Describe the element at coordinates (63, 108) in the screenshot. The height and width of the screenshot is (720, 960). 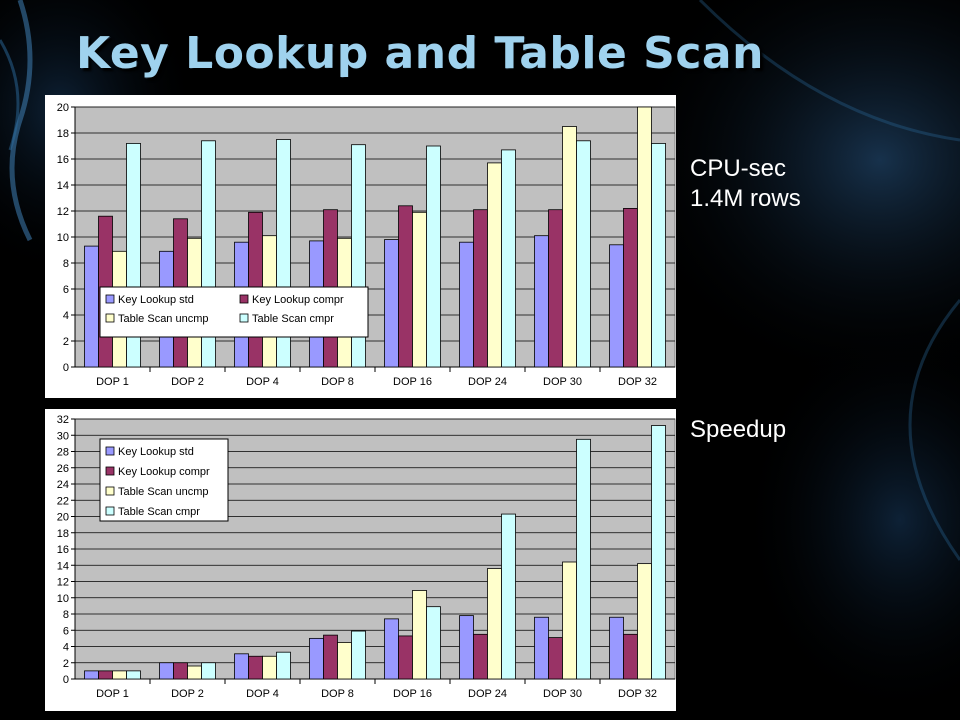
I see `cpu-y-tick-label: 20` at that location.